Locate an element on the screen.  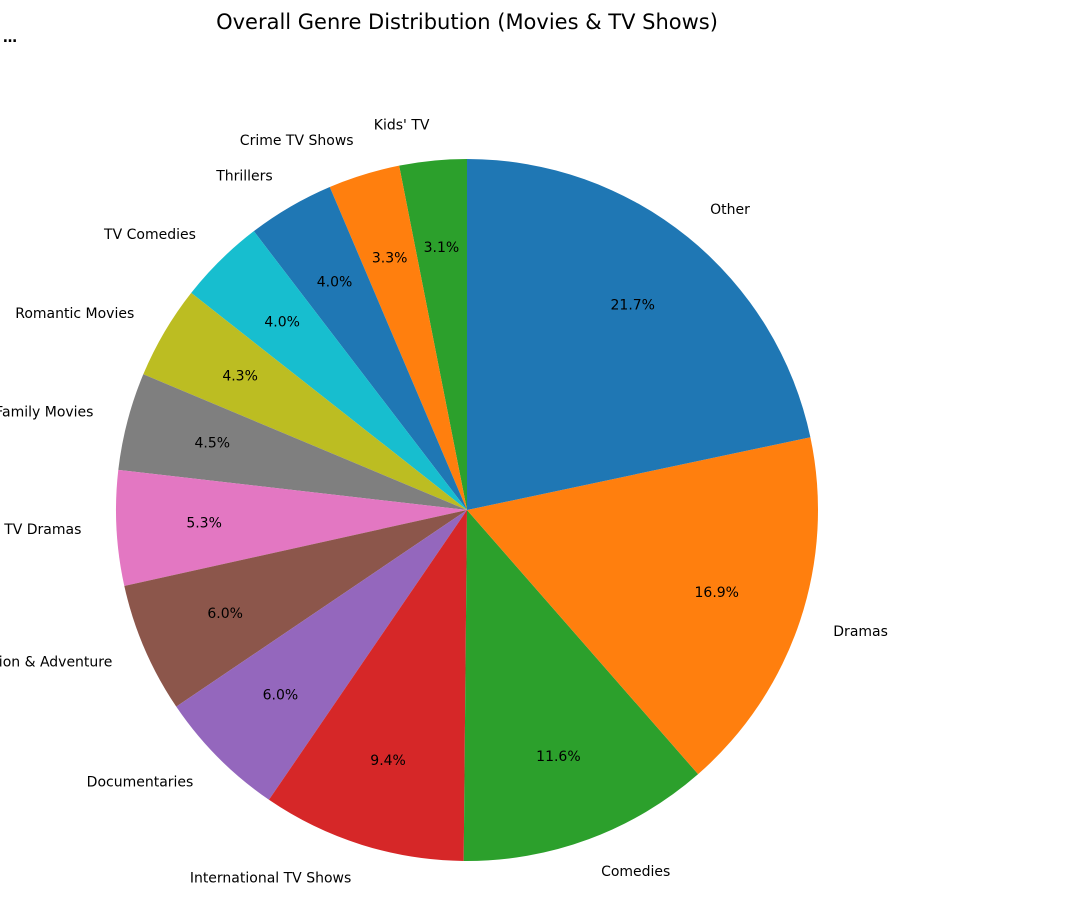
slice-label-crime-tv-shows: Crime TV Shows is located at coordinates (297, 141).